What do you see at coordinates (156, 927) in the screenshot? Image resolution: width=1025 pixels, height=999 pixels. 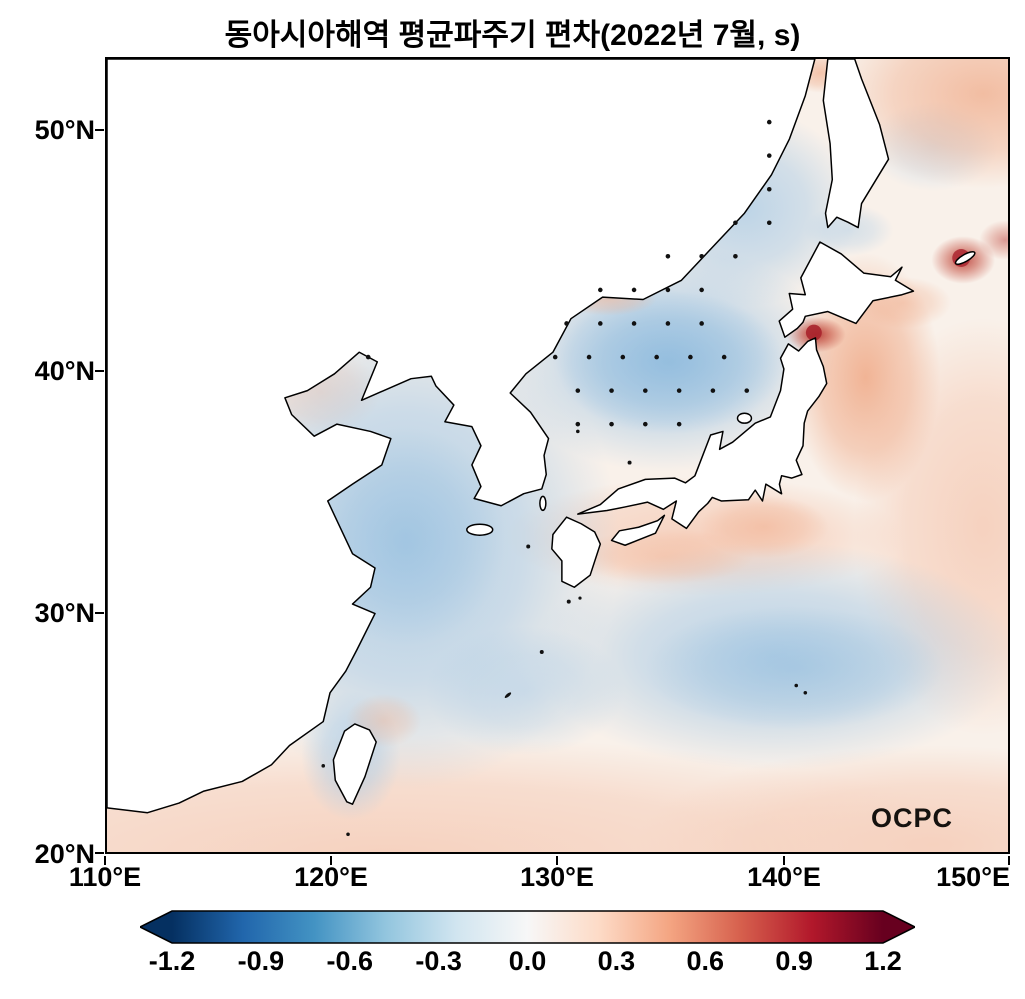 I see `colorbar-left-arrow` at bounding box center [156, 927].